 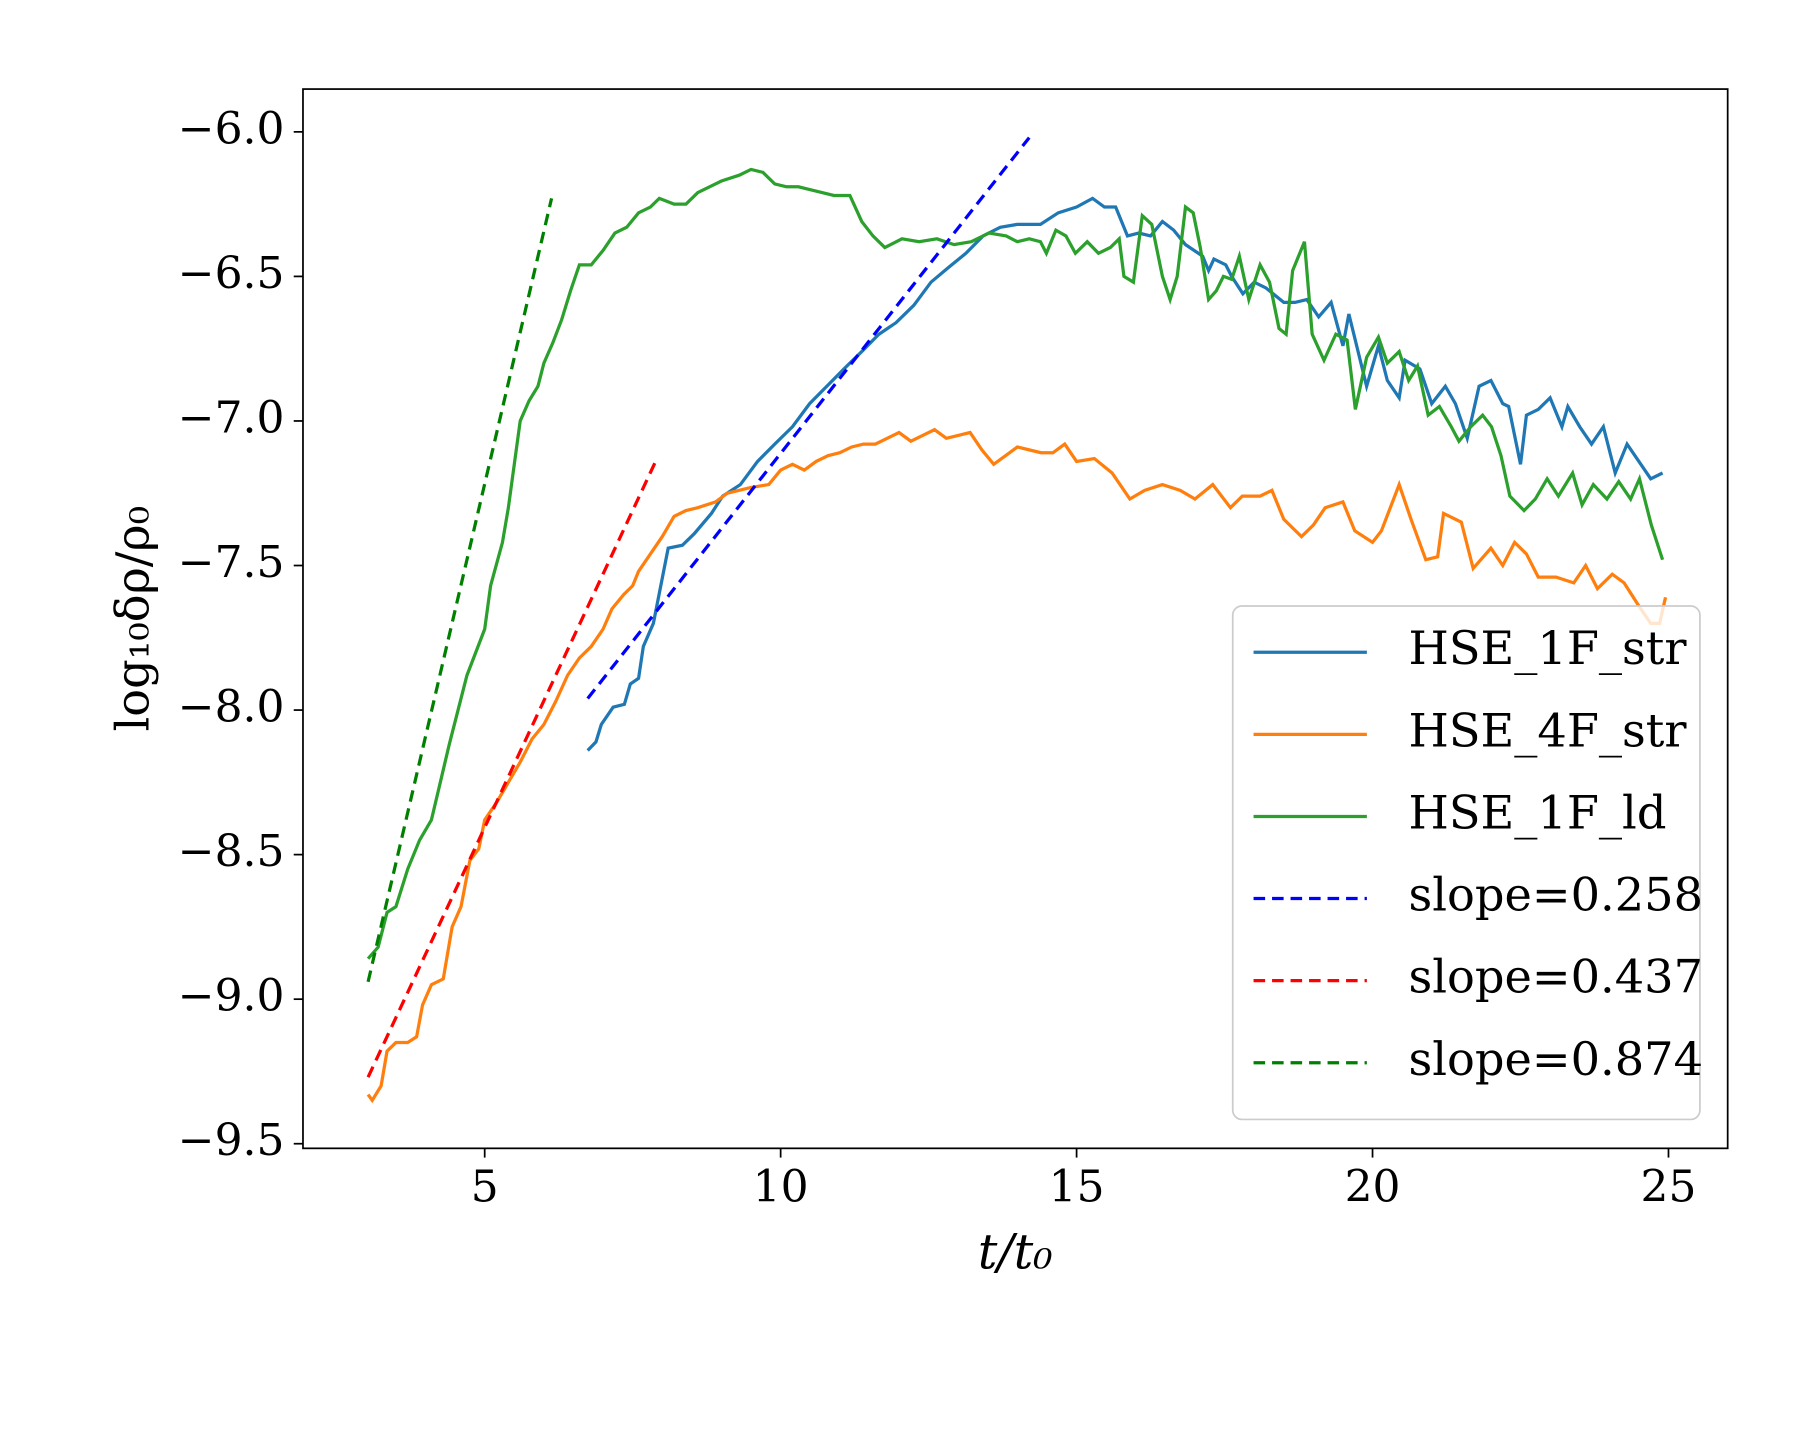 What do you see at coordinates (1373, 1186) in the screenshot?
I see `x-tick-label: 20` at bounding box center [1373, 1186].